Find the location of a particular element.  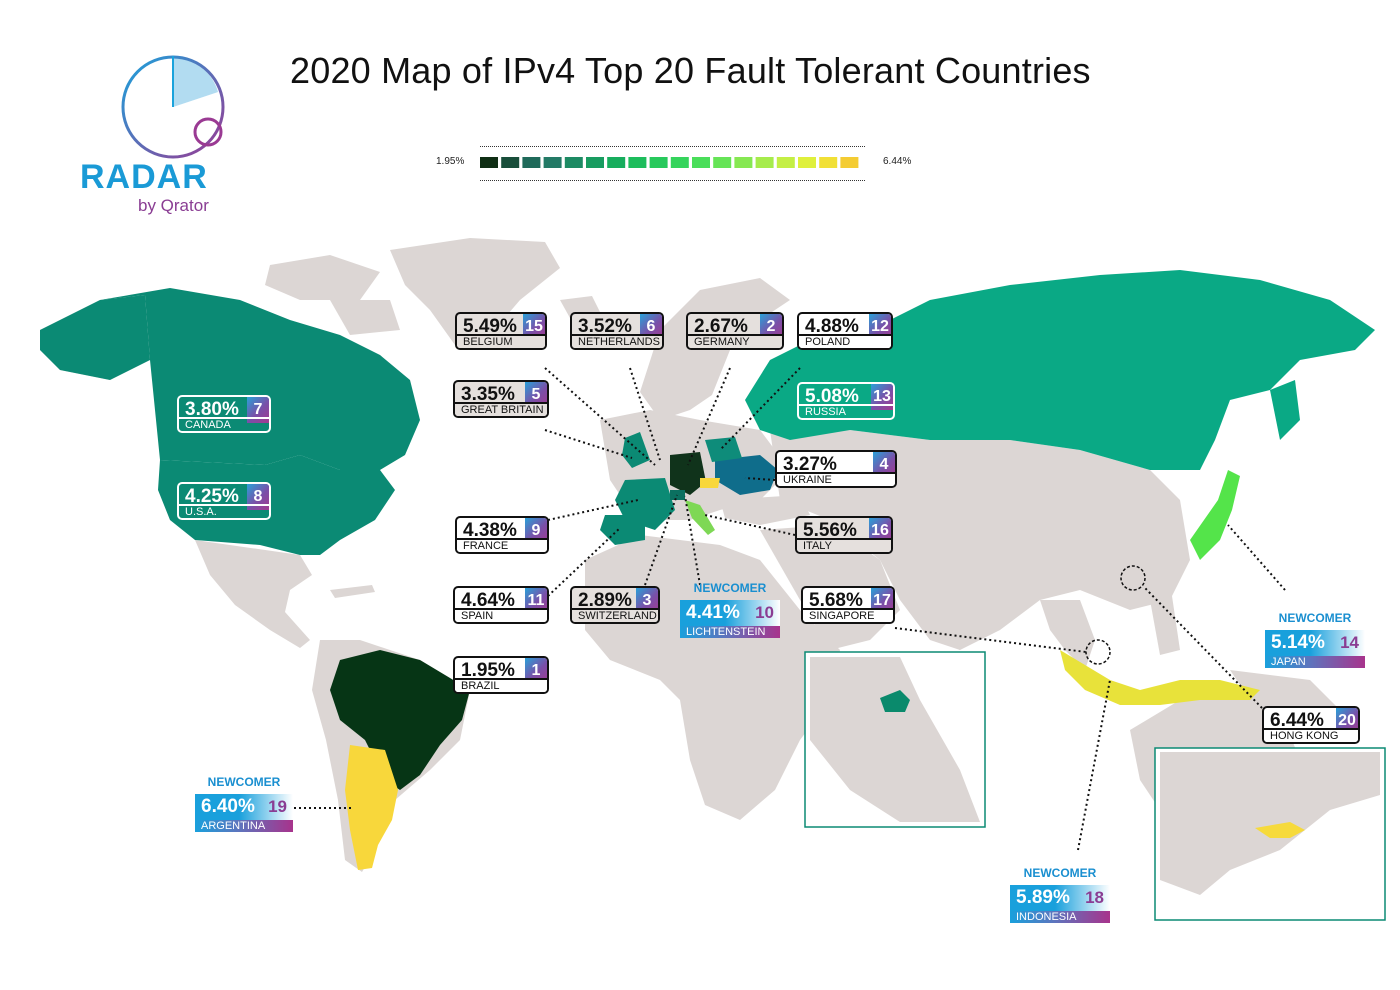

canada-rank-badge: 7 is located at coordinates (258, 410).